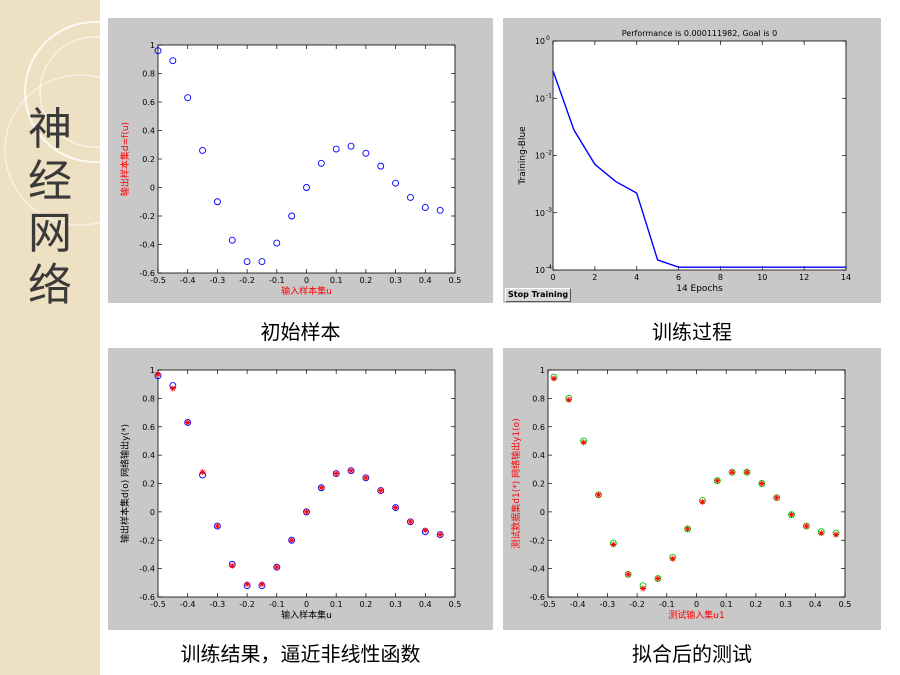 The image size is (900, 675). Describe the element at coordinates (125, 483) in the screenshot. I see `y-axis-label: 输出样本集d(o) 网络输出y(*)` at that location.